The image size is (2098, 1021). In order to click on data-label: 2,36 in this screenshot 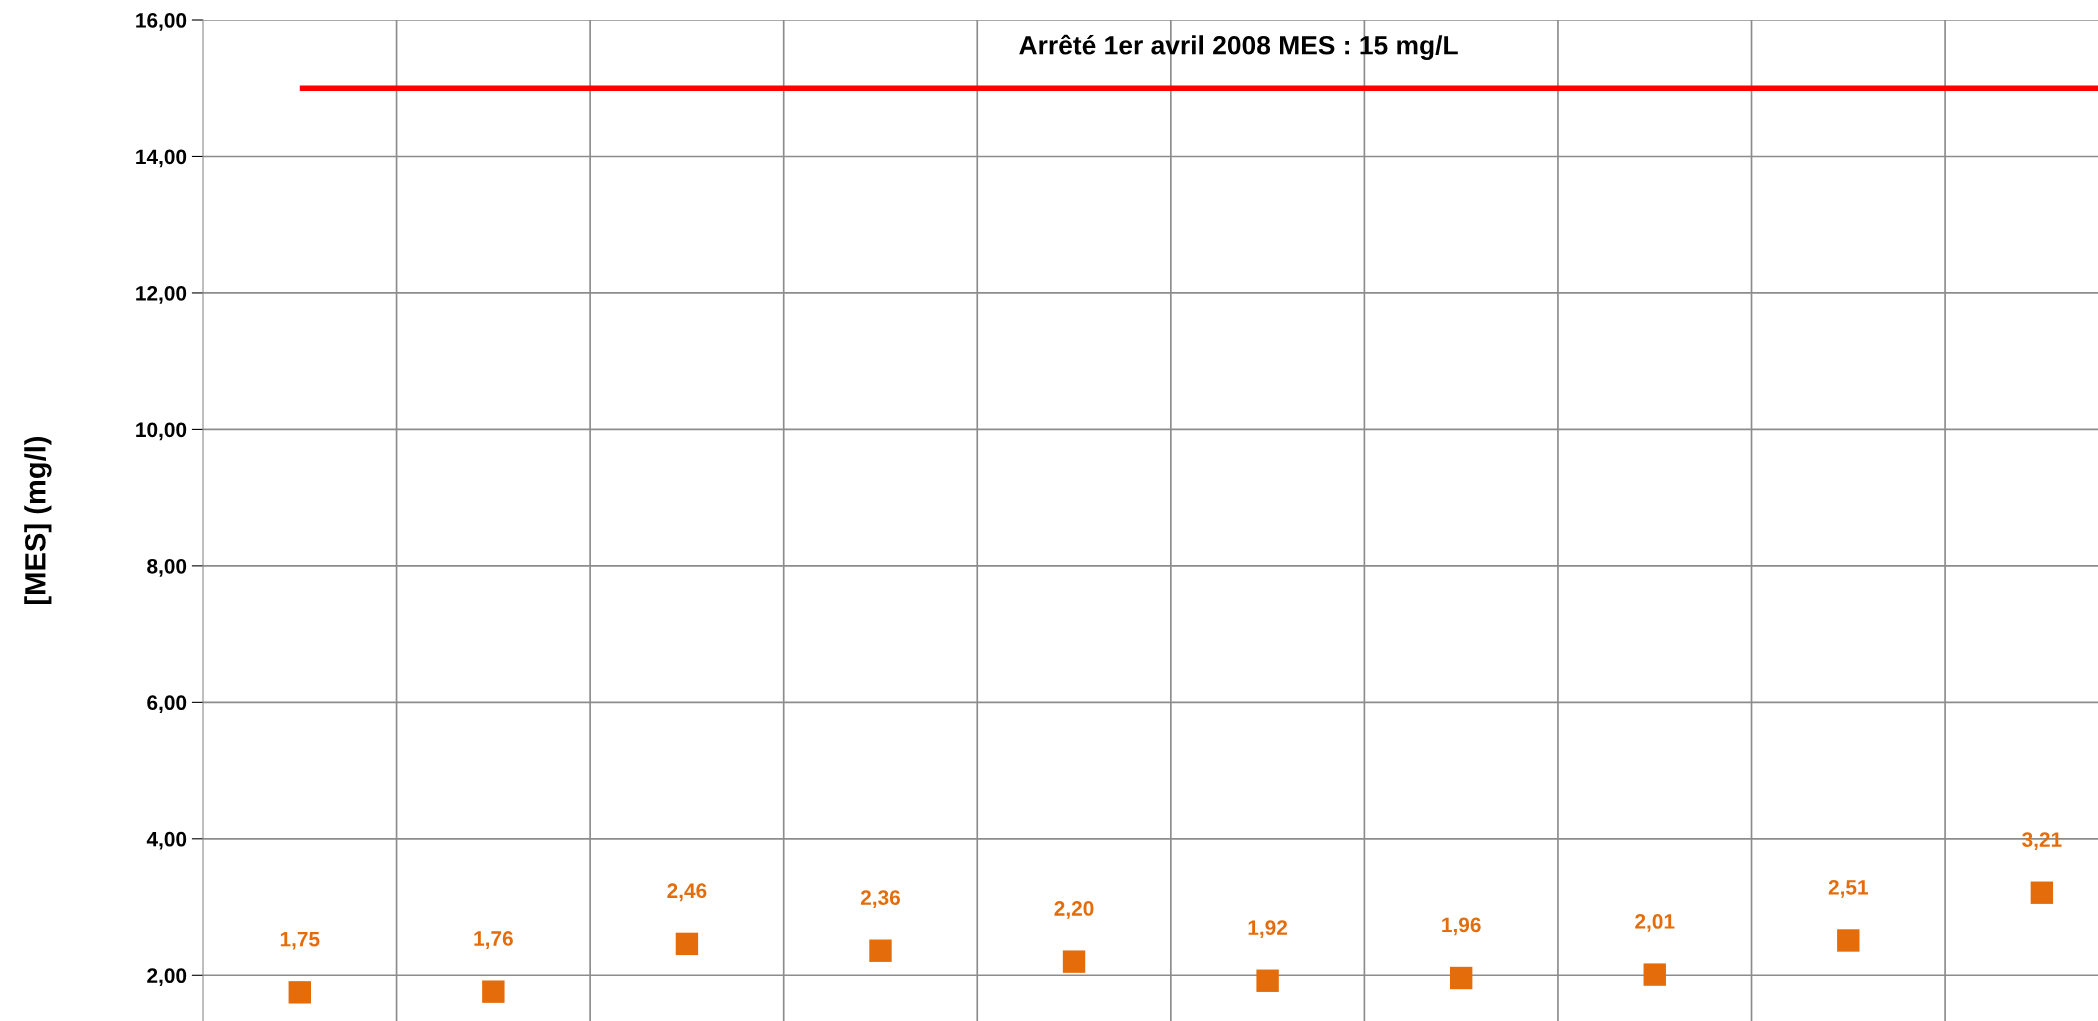, I will do `click(880, 899)`.